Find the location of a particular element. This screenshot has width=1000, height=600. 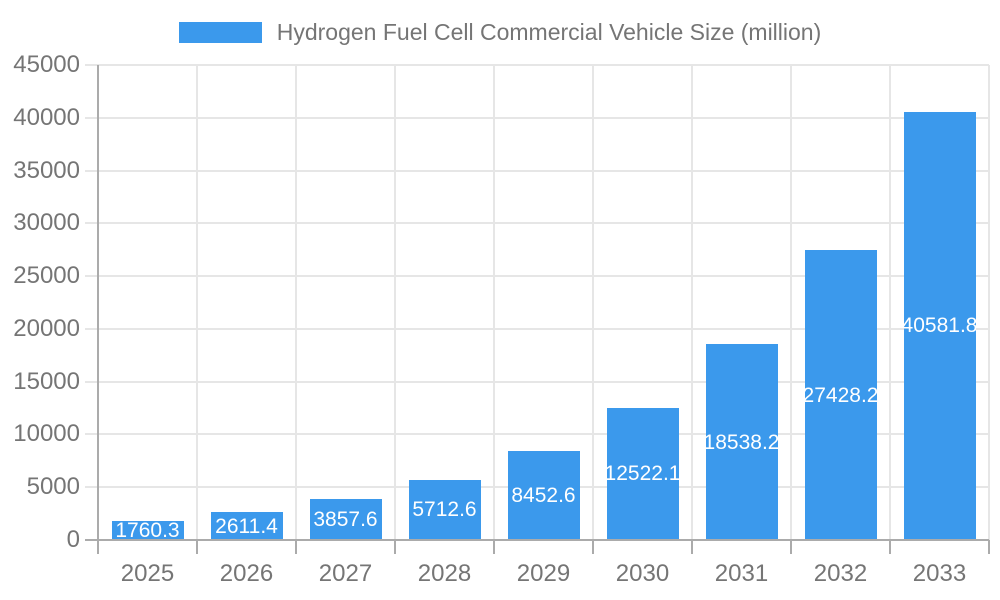

bar-value-label: 1760.3 is located at coordinates (147, 530).